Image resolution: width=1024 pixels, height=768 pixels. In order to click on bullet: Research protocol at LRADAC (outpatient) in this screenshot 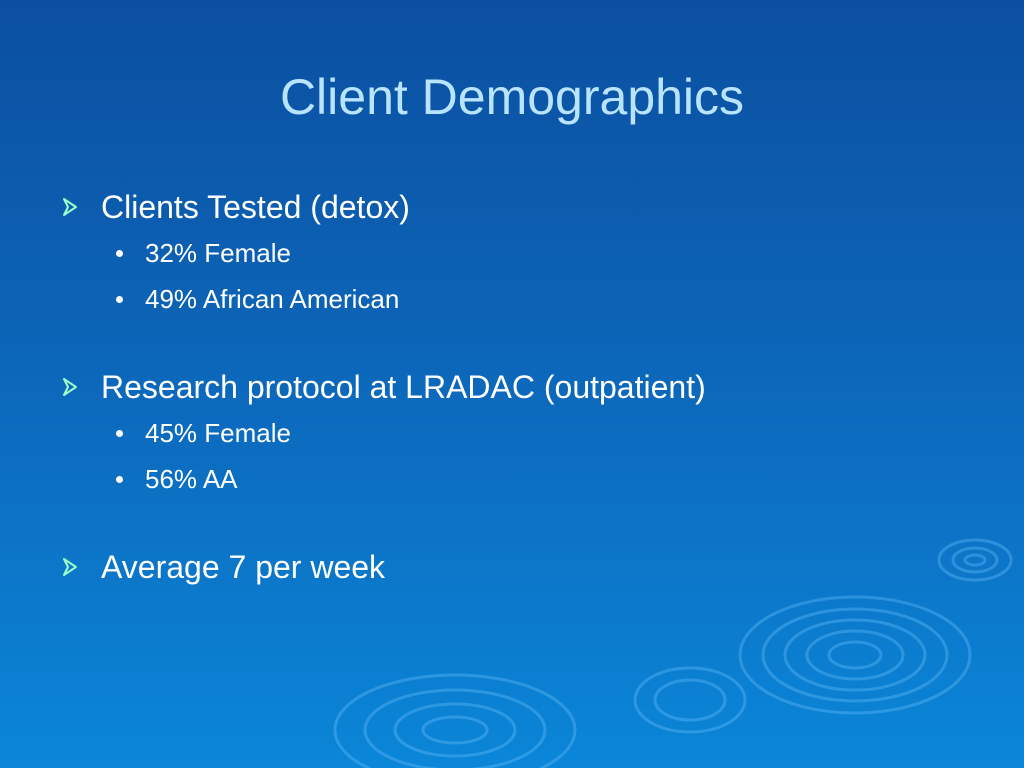, I will do `click(532, 387)`.